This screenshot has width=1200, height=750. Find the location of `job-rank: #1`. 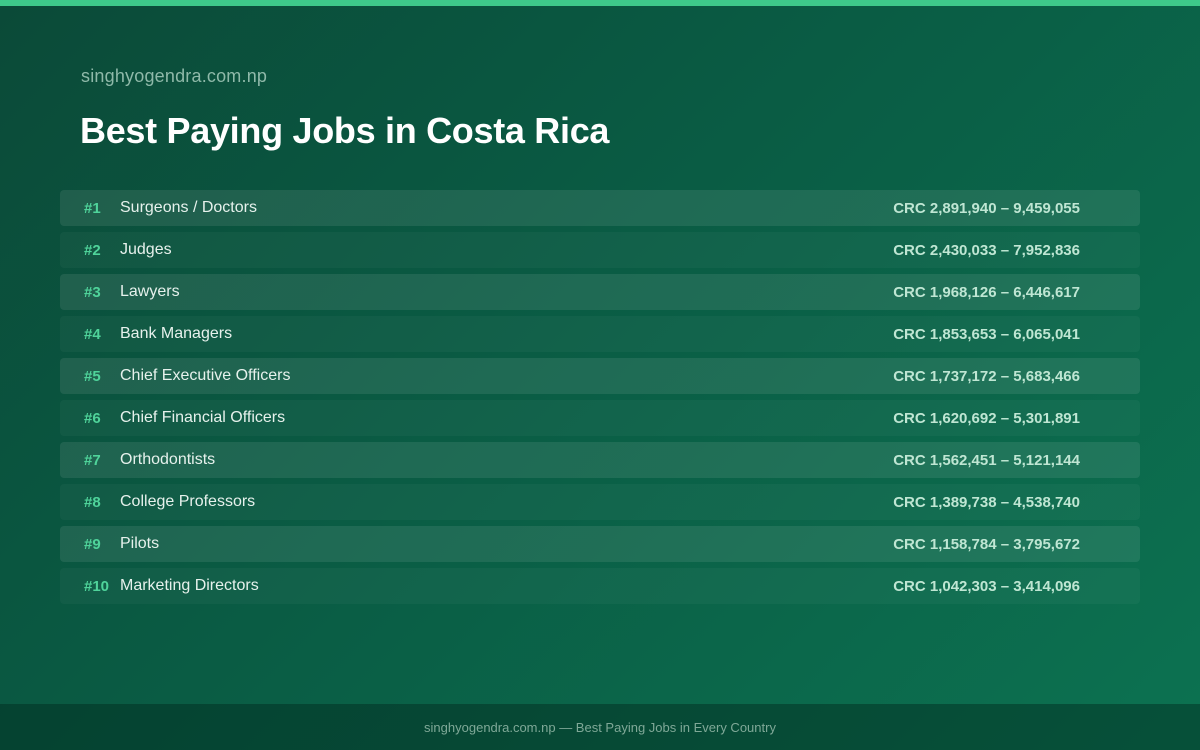

job-rank: #1 is located at coordinates (92, 208).